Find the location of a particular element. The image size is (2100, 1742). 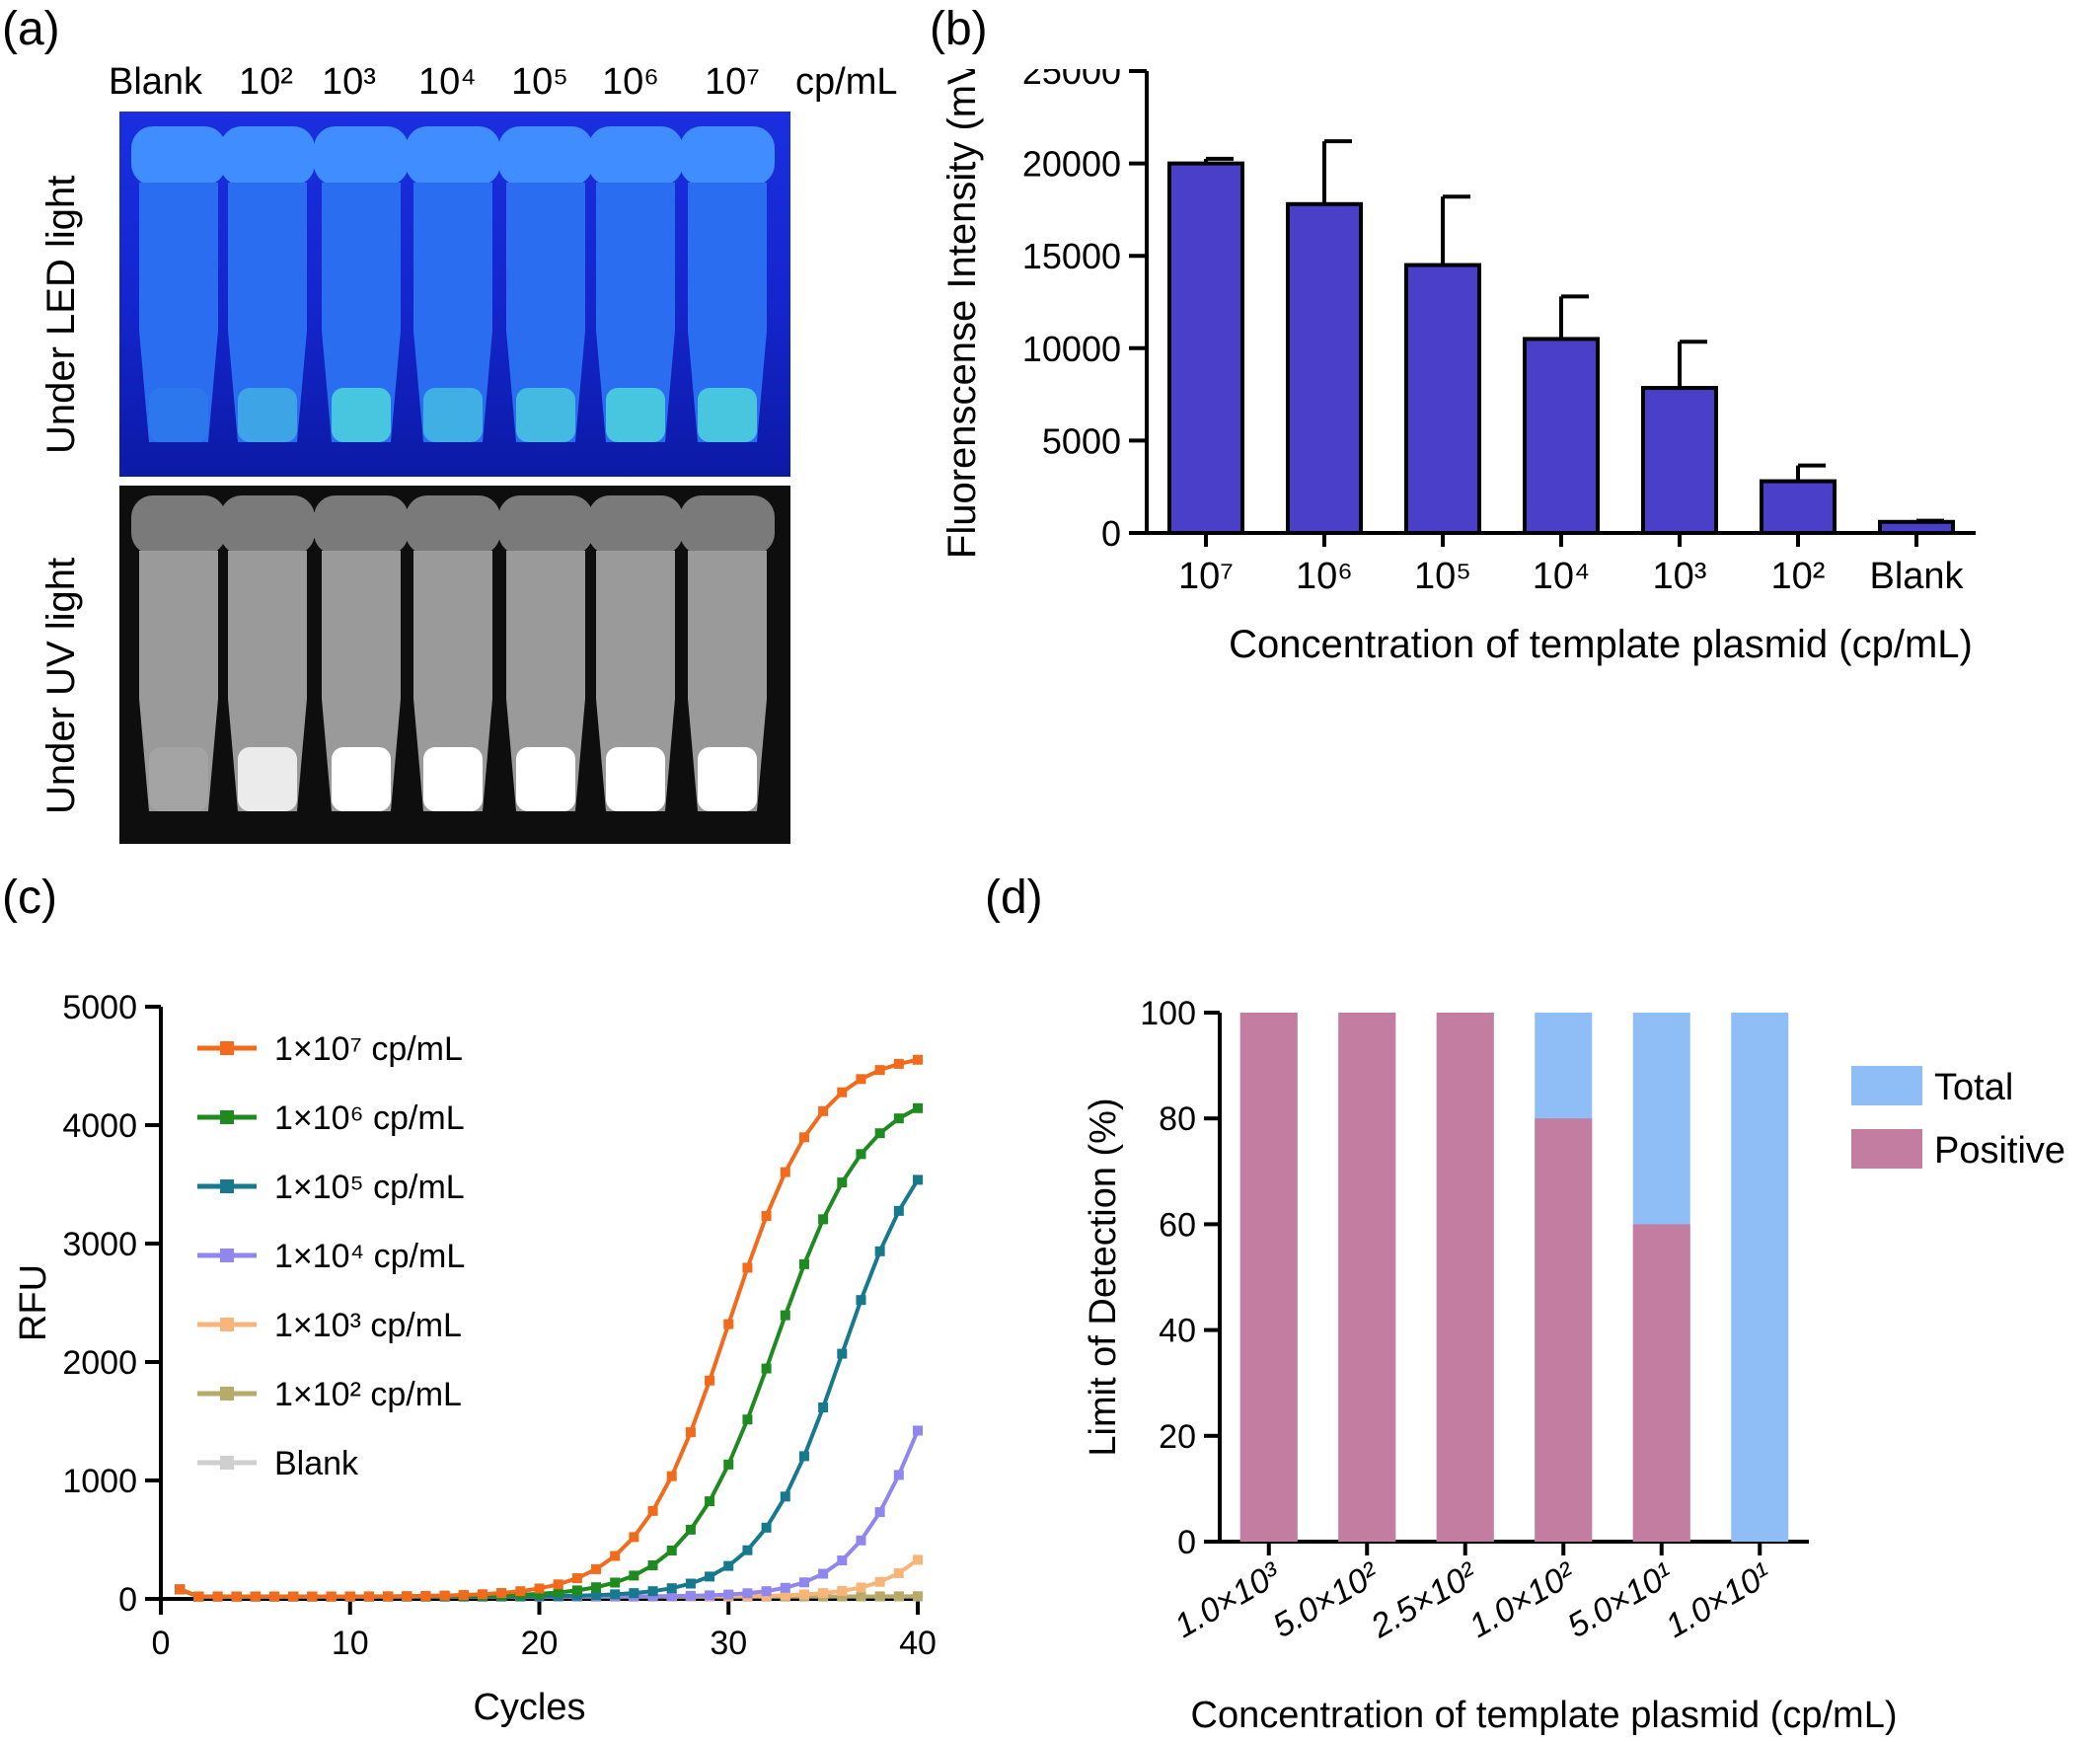

panel-label-c: (c) is located at coordinates (29, 897).